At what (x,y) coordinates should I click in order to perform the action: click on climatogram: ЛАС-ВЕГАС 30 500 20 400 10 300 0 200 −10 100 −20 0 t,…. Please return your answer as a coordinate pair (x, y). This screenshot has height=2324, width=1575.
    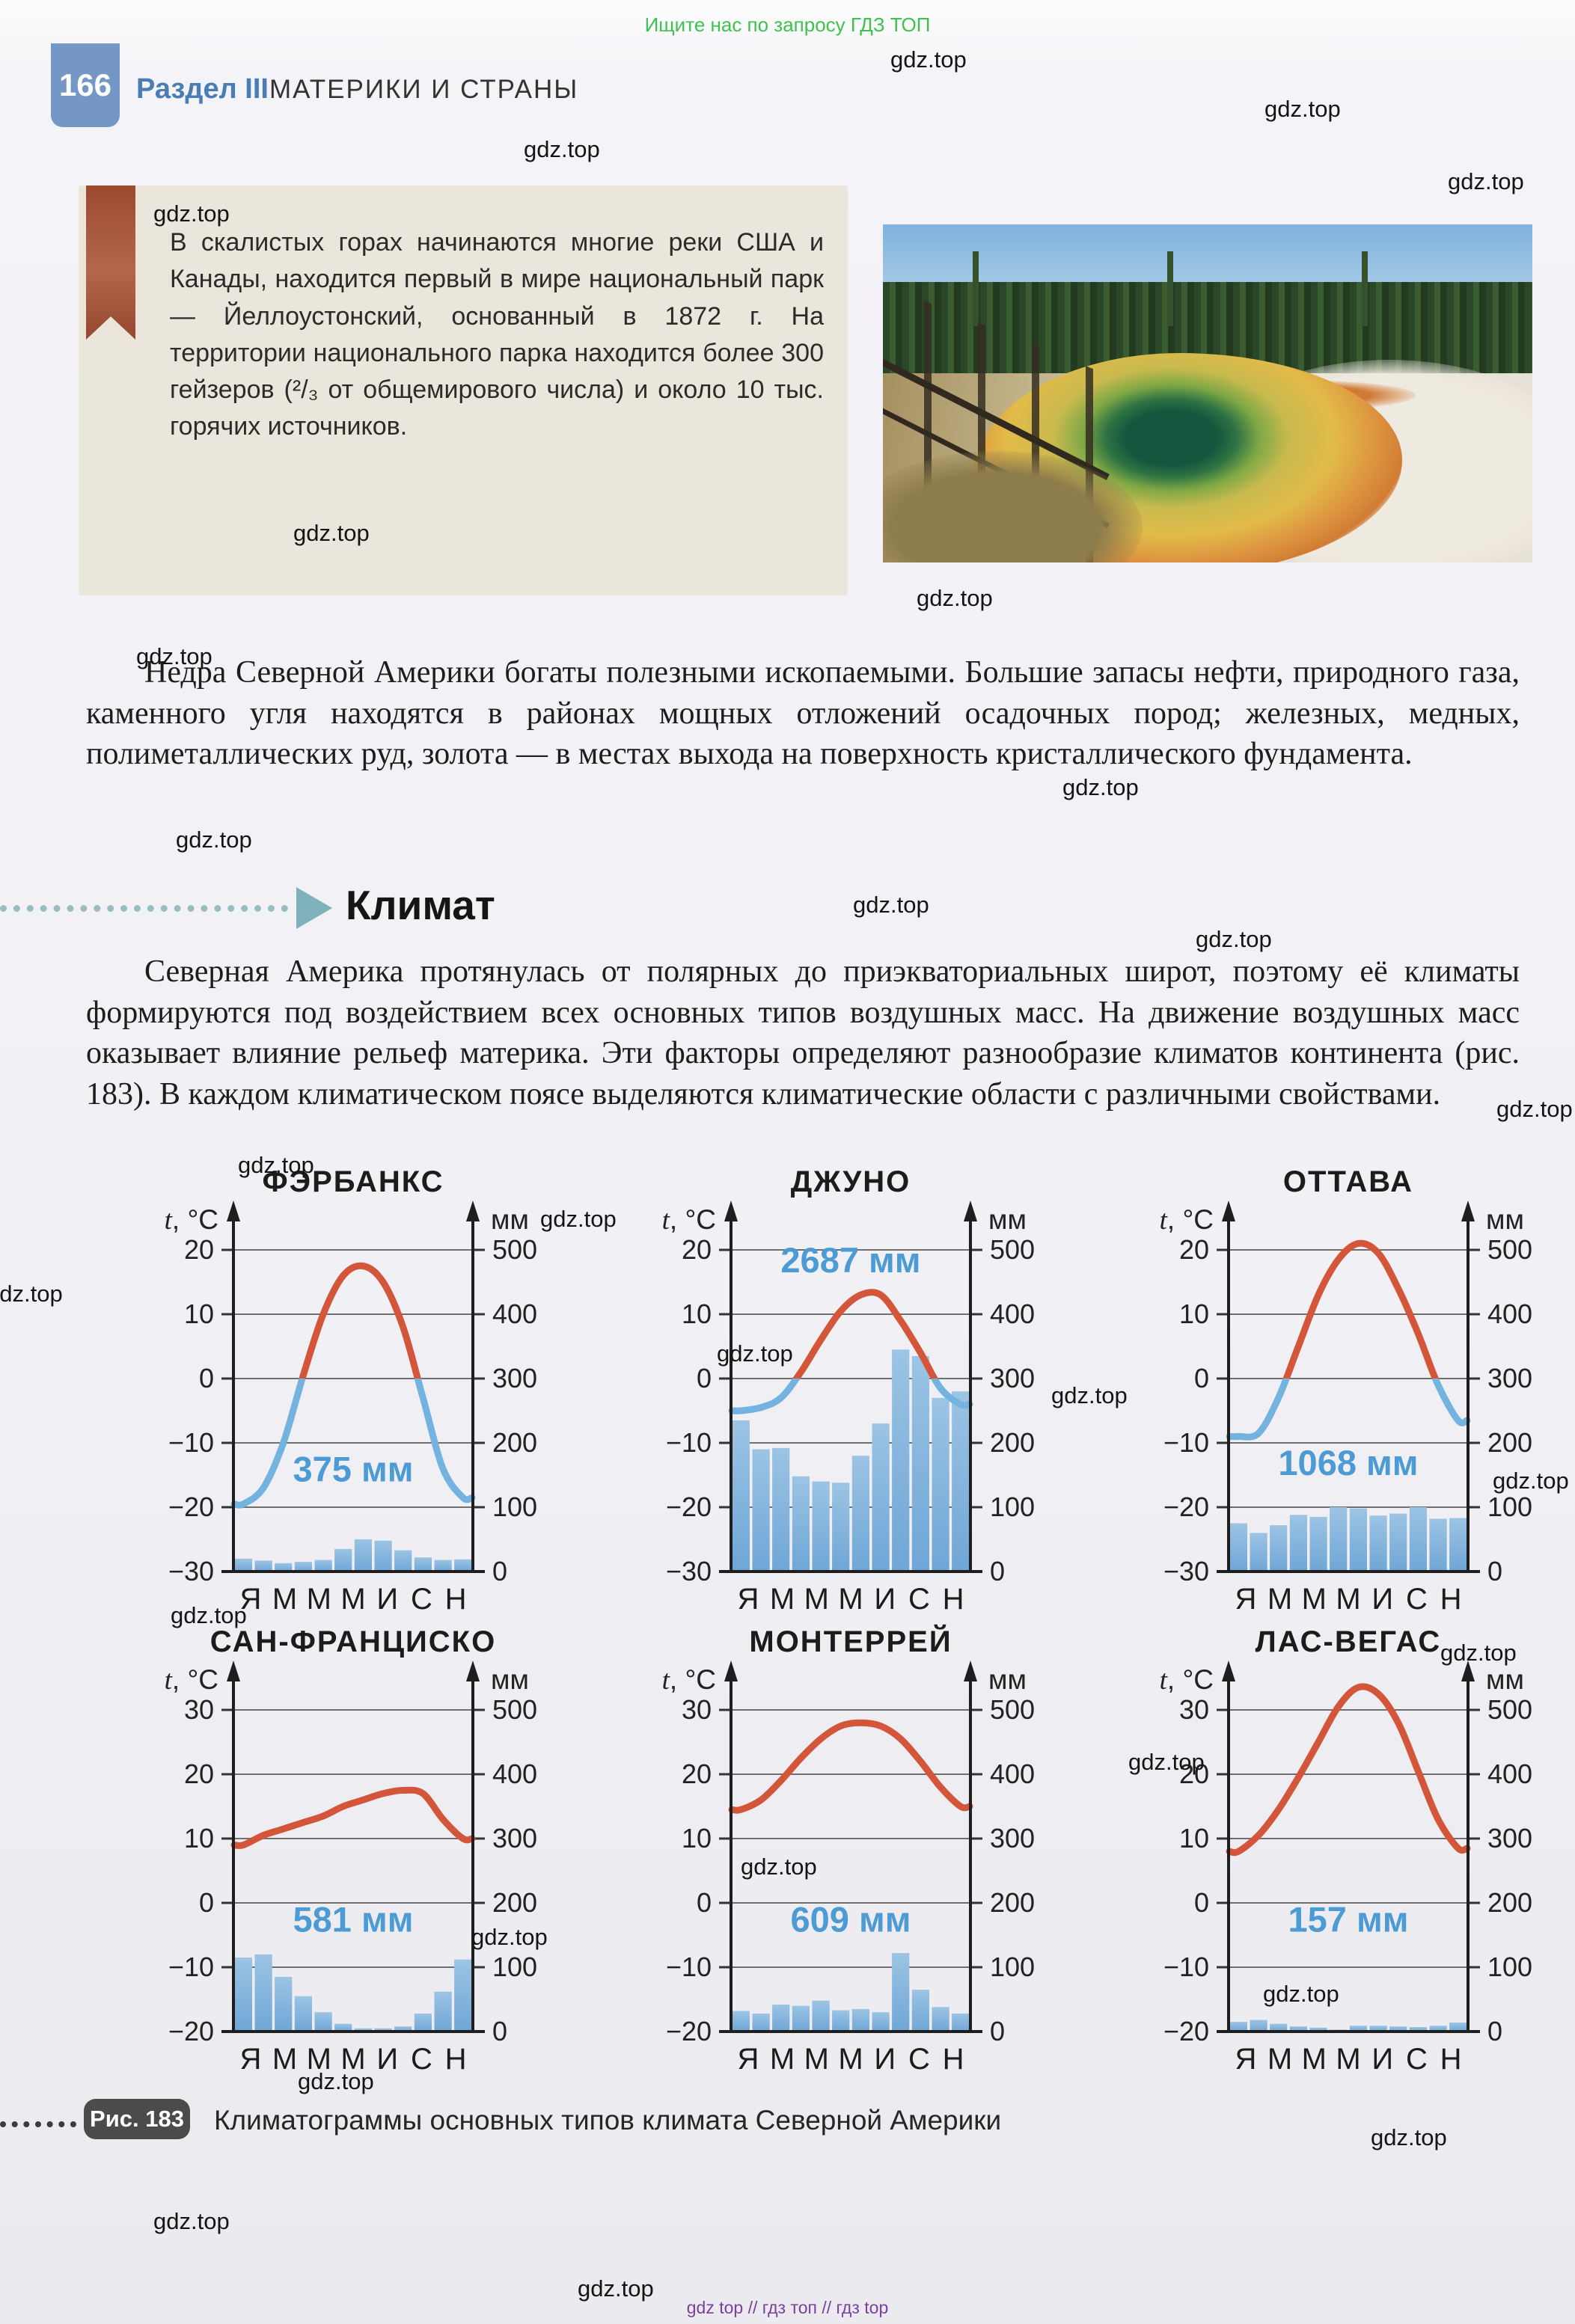
    Looking at the image, I should click on (1337, 1861).